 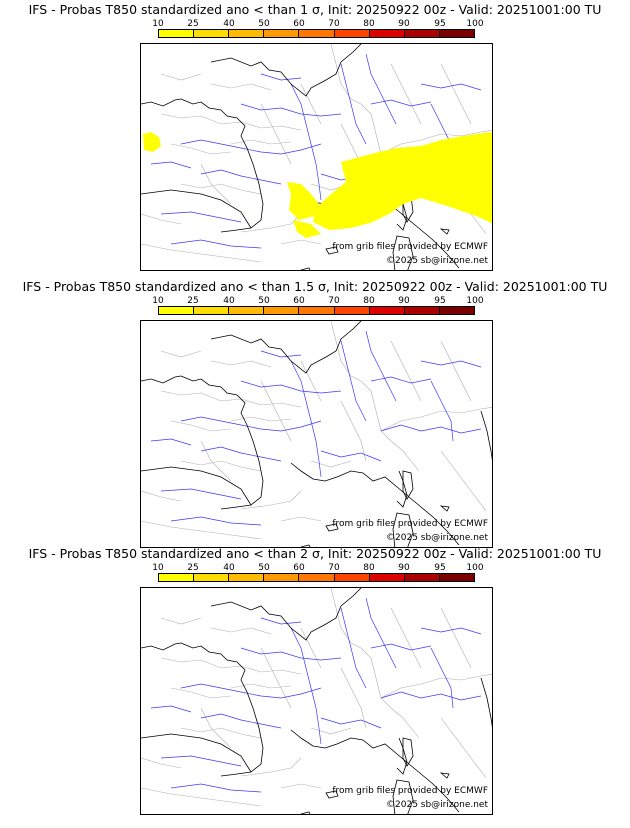 What do you see at coordinates (440, 24) in the screenshot?
I see `colorbar-tick-label: 95` at bounding box center [440, 24].